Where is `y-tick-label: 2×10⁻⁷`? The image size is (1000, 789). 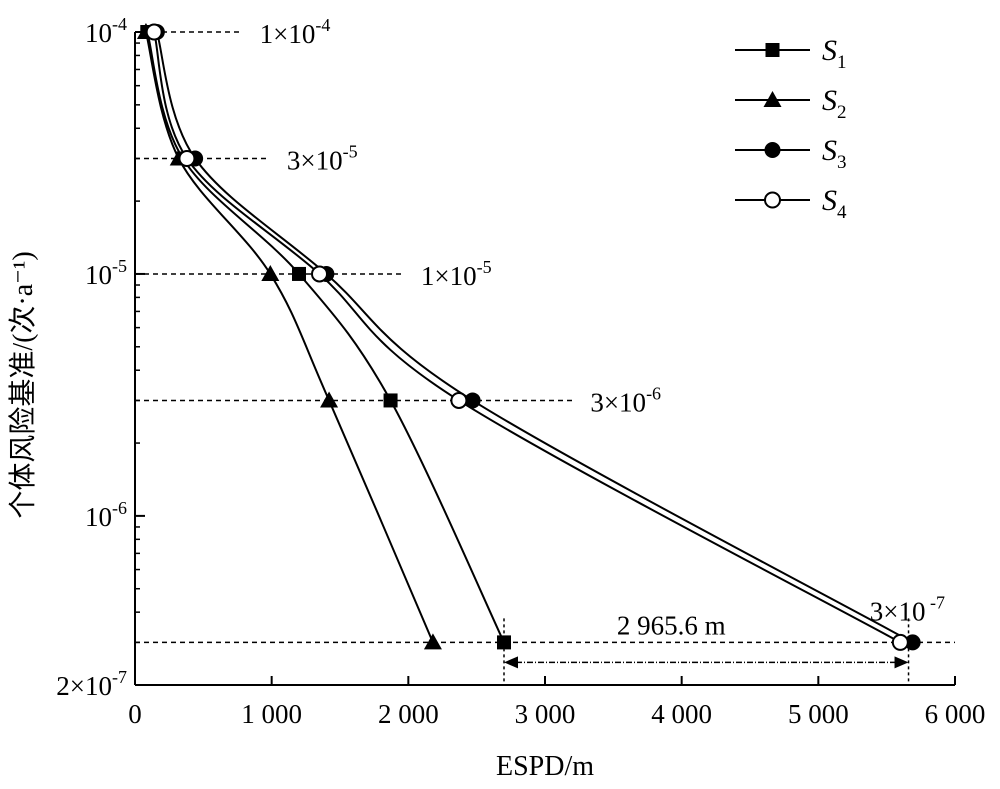
y-tick-label: 2×10⁻⁷ is located at coordinates (91, 684).